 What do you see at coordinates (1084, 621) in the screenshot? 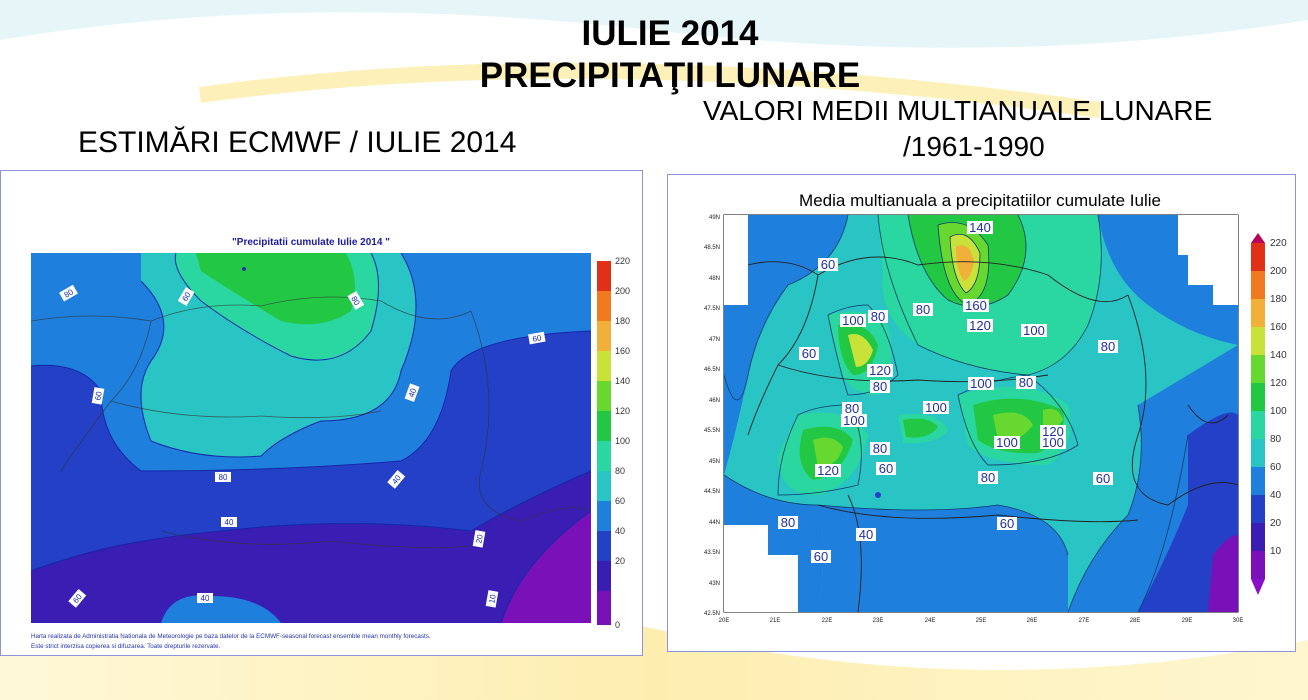
I see `svg-text: 27E` at bounding box center [1084, 621].